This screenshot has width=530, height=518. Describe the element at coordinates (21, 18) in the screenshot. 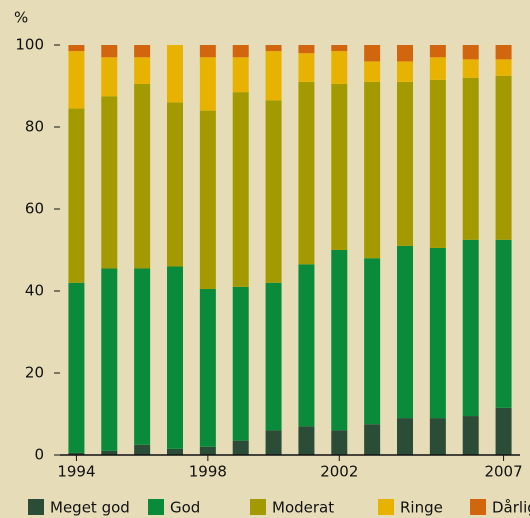

I see `y-axis-label: %` at that location.